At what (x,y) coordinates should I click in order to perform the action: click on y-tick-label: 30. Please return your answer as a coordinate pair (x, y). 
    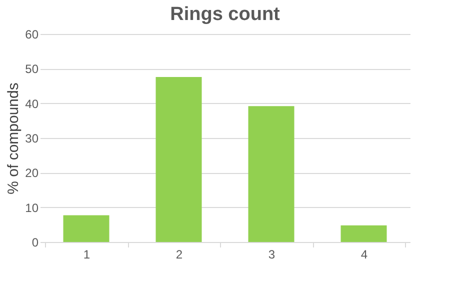
    Looking at the image, I should click on (32, 139).